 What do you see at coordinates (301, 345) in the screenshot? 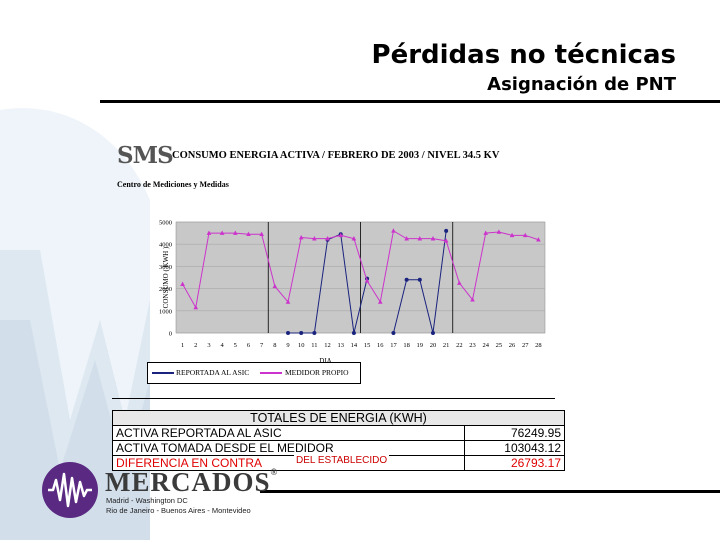
I see `x-tick-label: 10` at bounding box center [301, 345].